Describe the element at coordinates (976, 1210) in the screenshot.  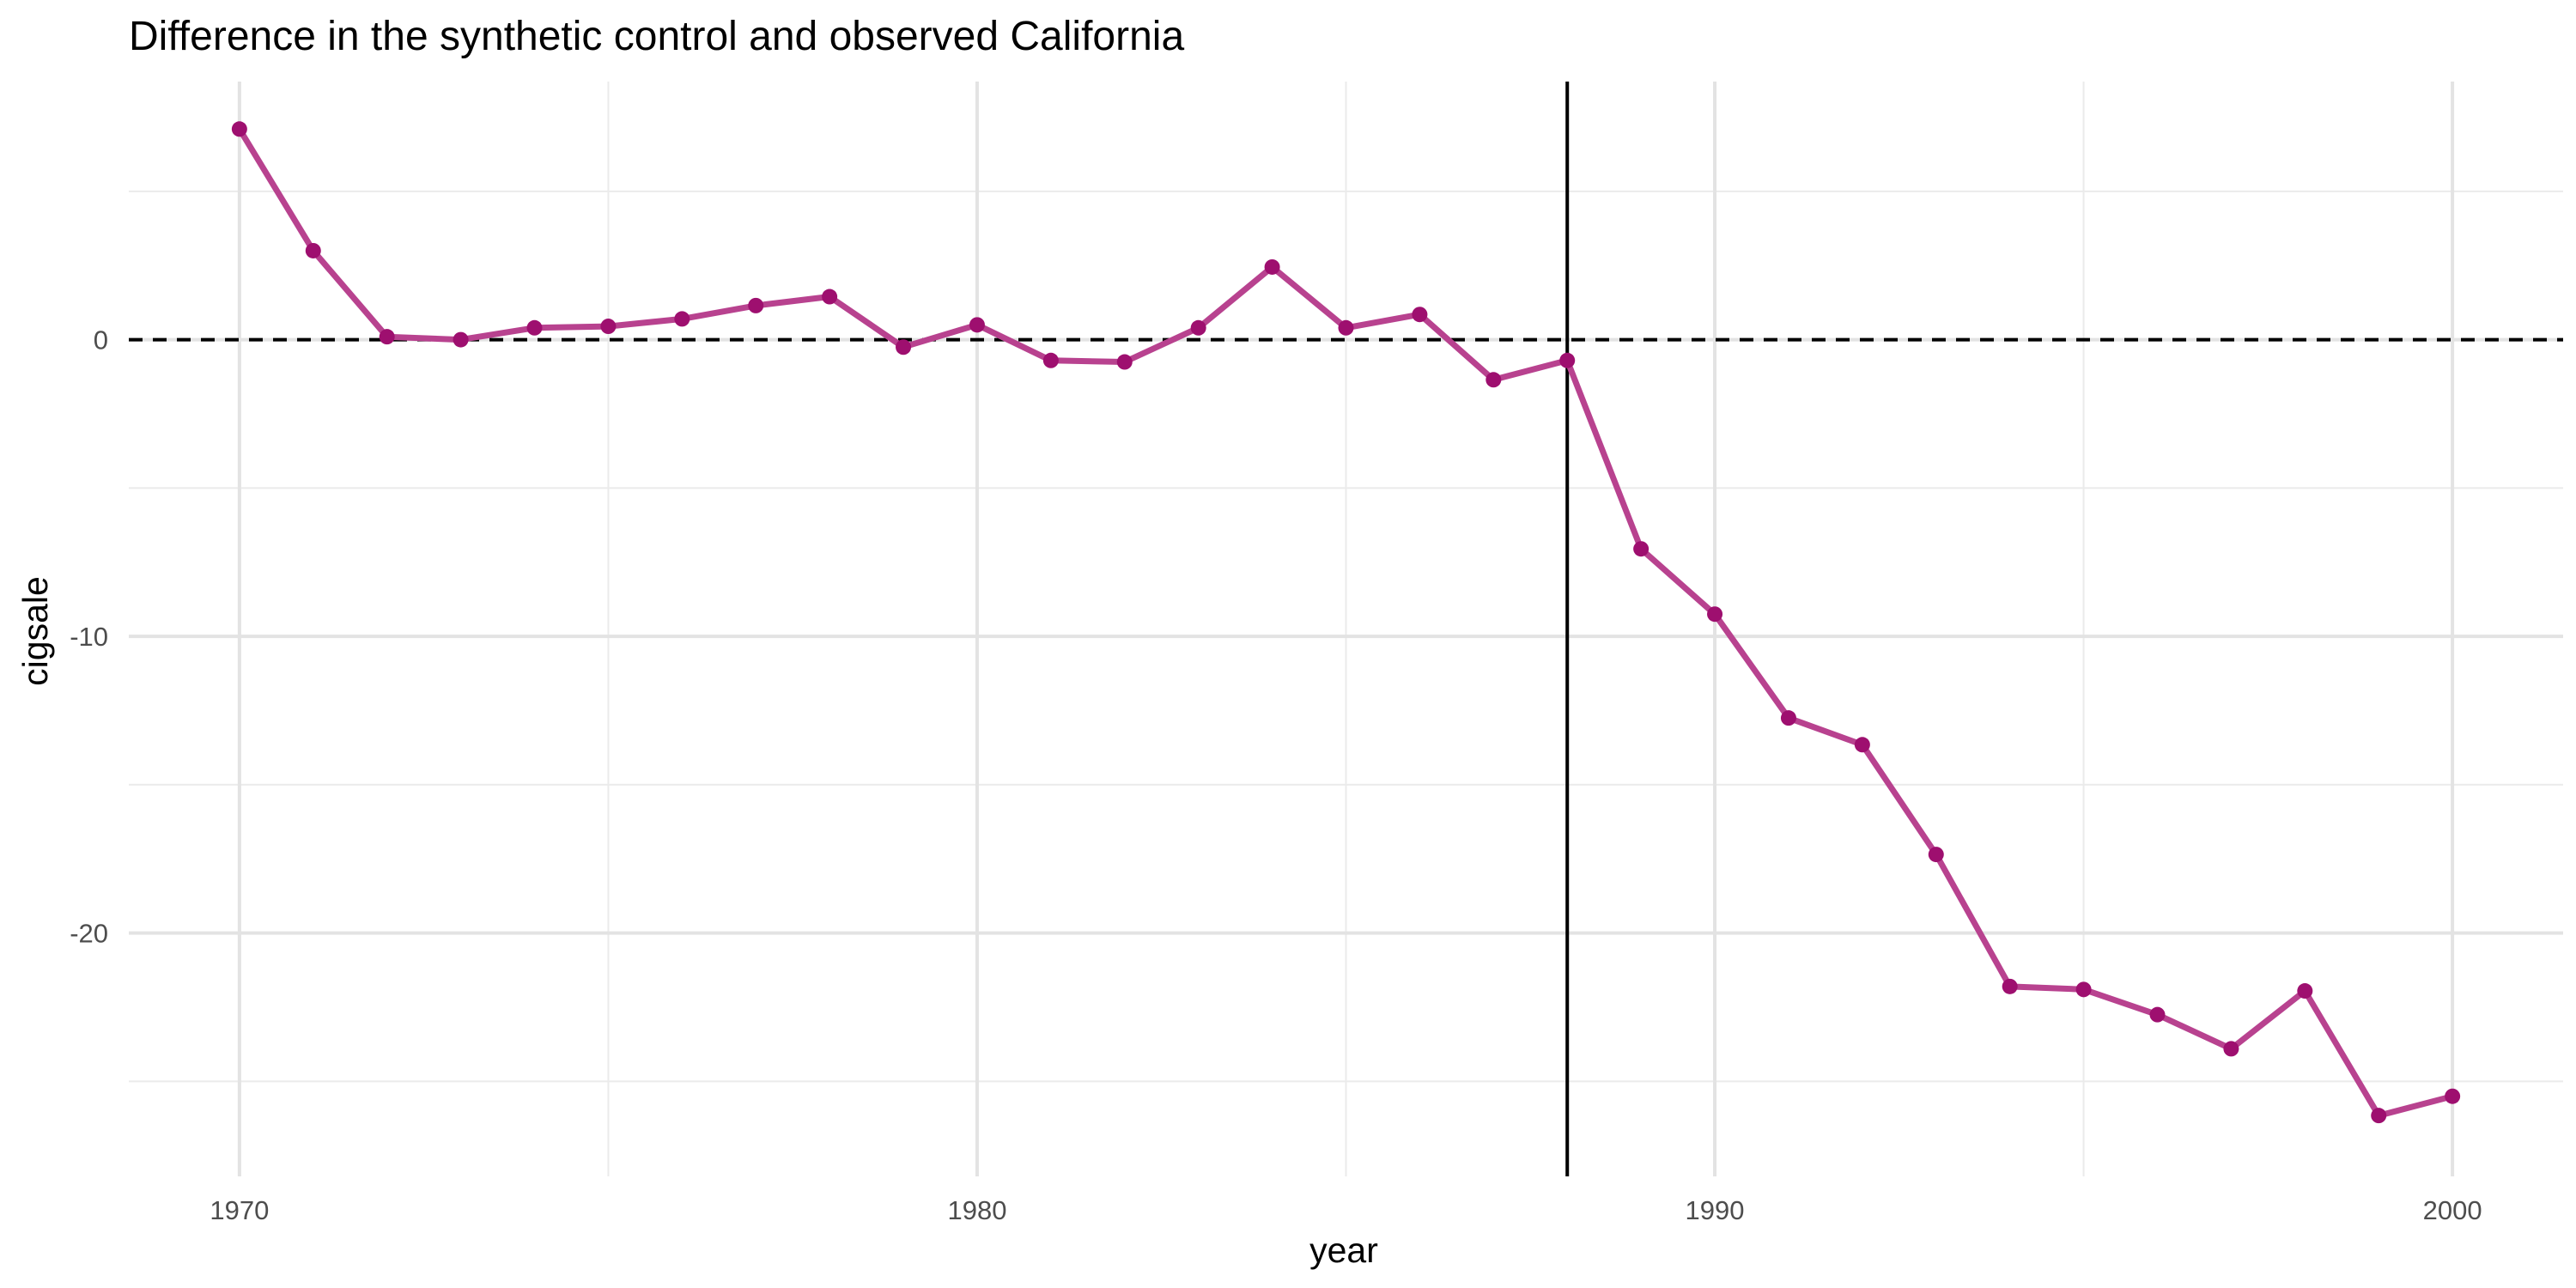
I see `x-tick-label: 1980` at that location.